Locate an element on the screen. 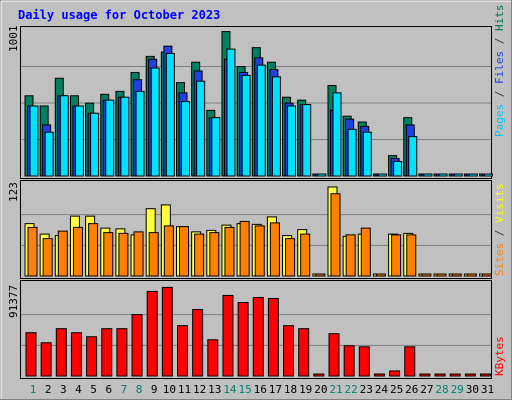 The width and height of the screenshot is (512, 400). x-tick-label-day-31: 31 is located at coordinates (487, 389).